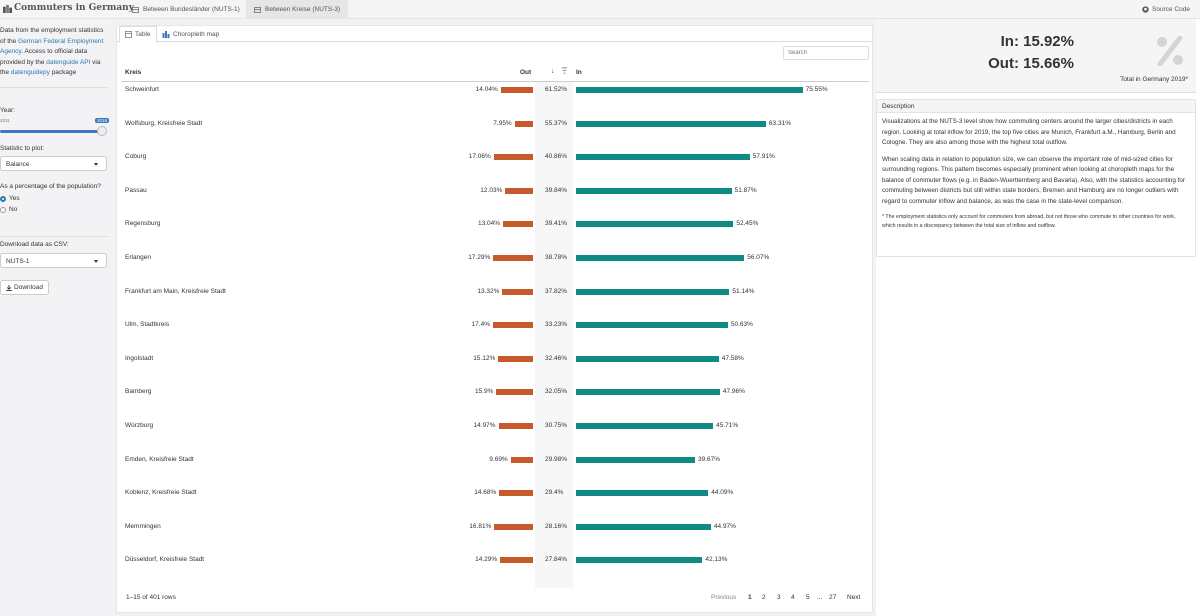 Image resolution: width=1200 pixels, height=616 pixels. What do you see at coordinates (143, 34) in the screenshot?
I see `tab-table-label: Table` at bounding box center [143, 34].